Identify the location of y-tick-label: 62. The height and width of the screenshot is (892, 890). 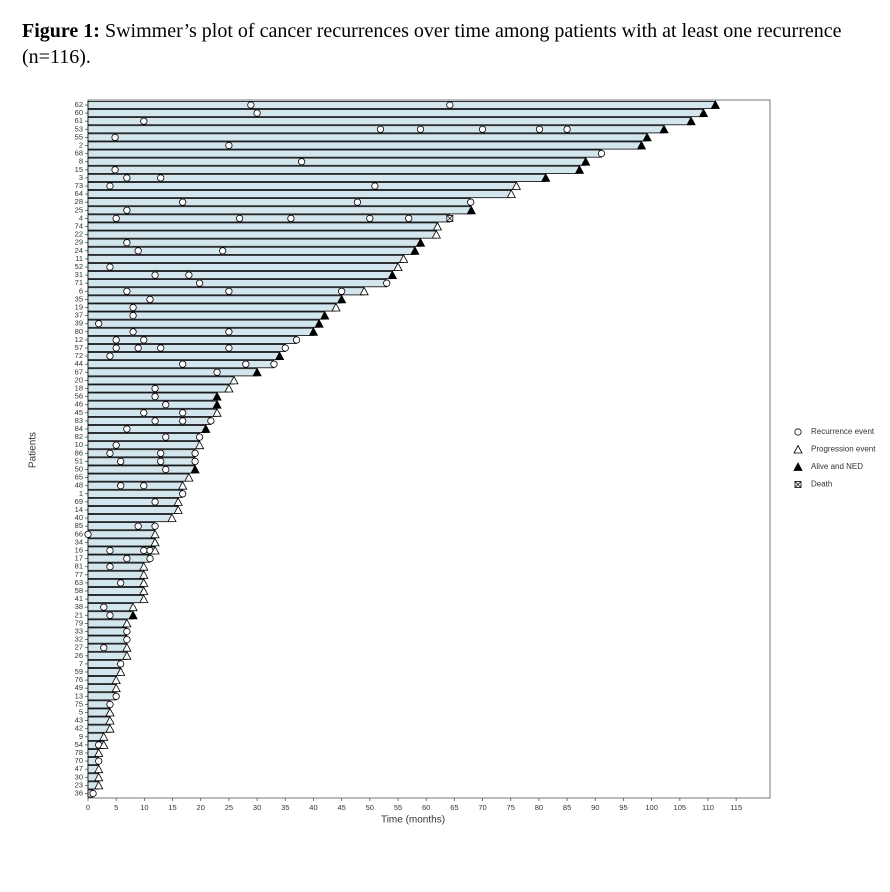
(79, 104).